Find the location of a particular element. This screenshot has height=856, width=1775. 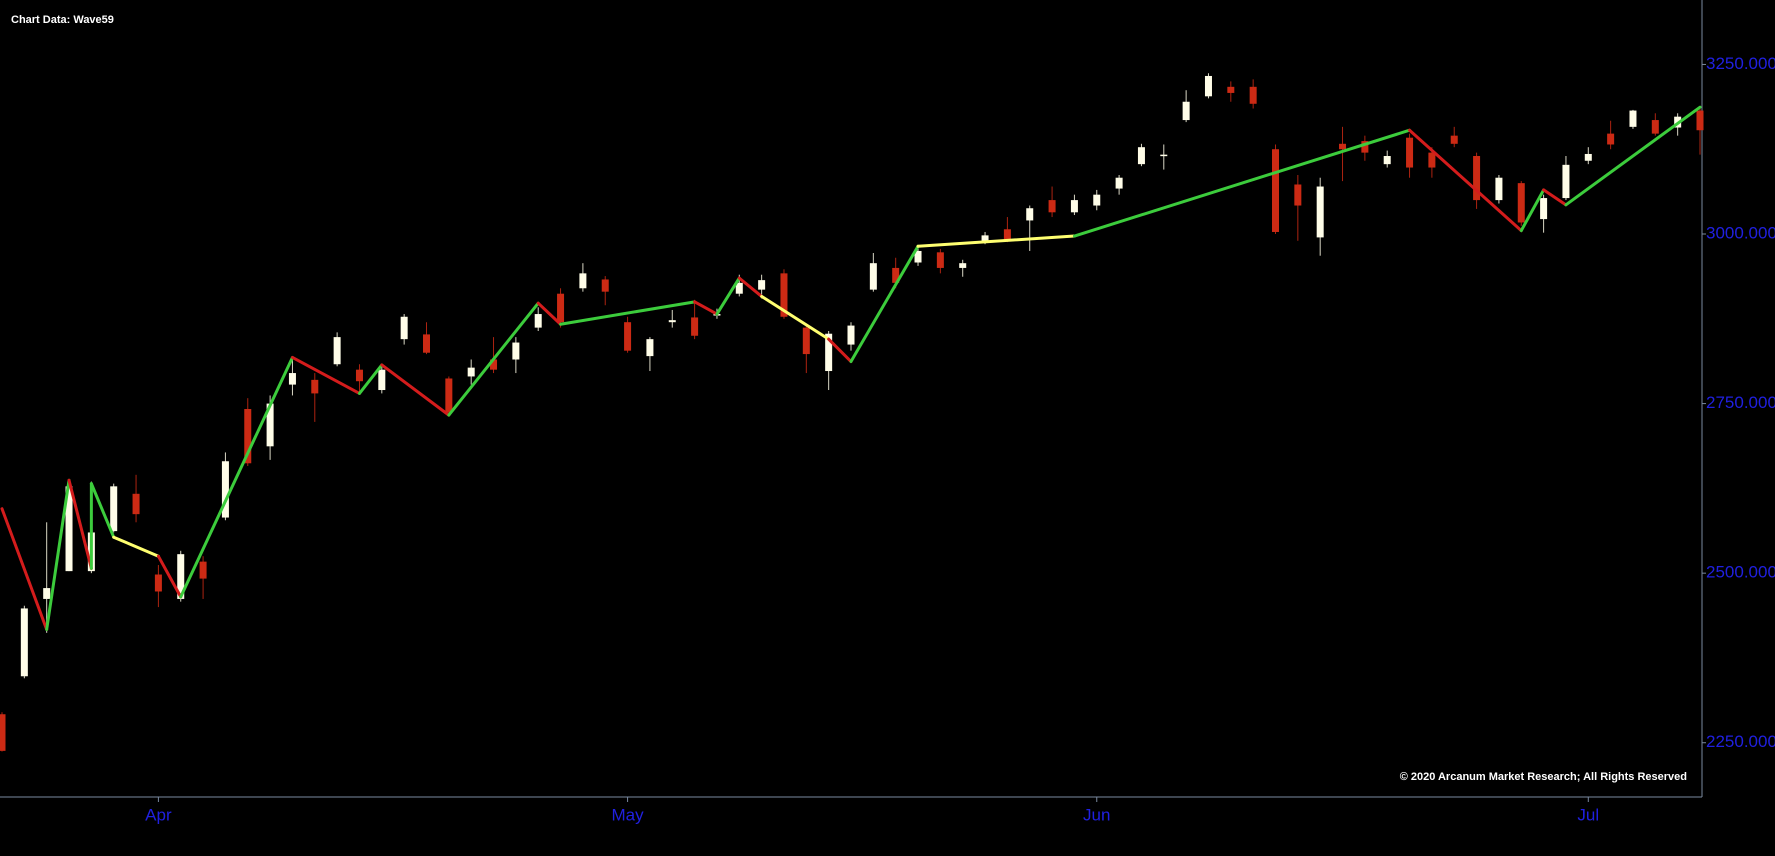

y-tick-label: 3000.000 is located at coordinates (1740, 232).